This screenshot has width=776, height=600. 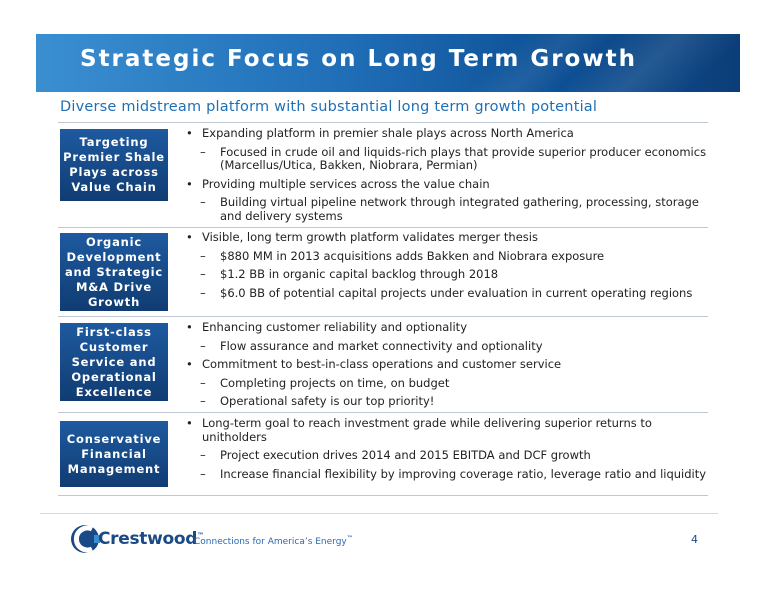 I want to click on title-banner: Strategic Focus on Long Term Growth, so click(x=388, y=63).